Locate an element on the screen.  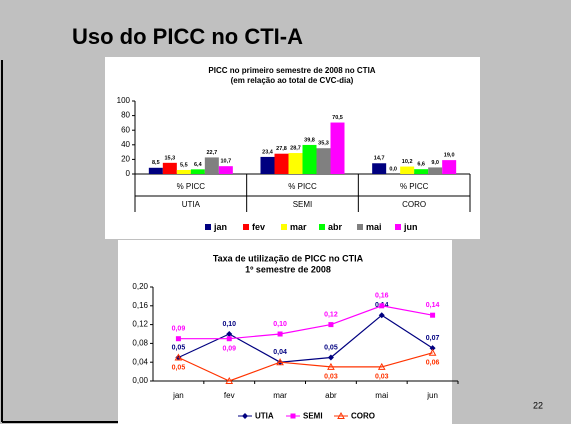
chart-subtitle: 1º semestre de 2008 is located at coordinates (288, 269).